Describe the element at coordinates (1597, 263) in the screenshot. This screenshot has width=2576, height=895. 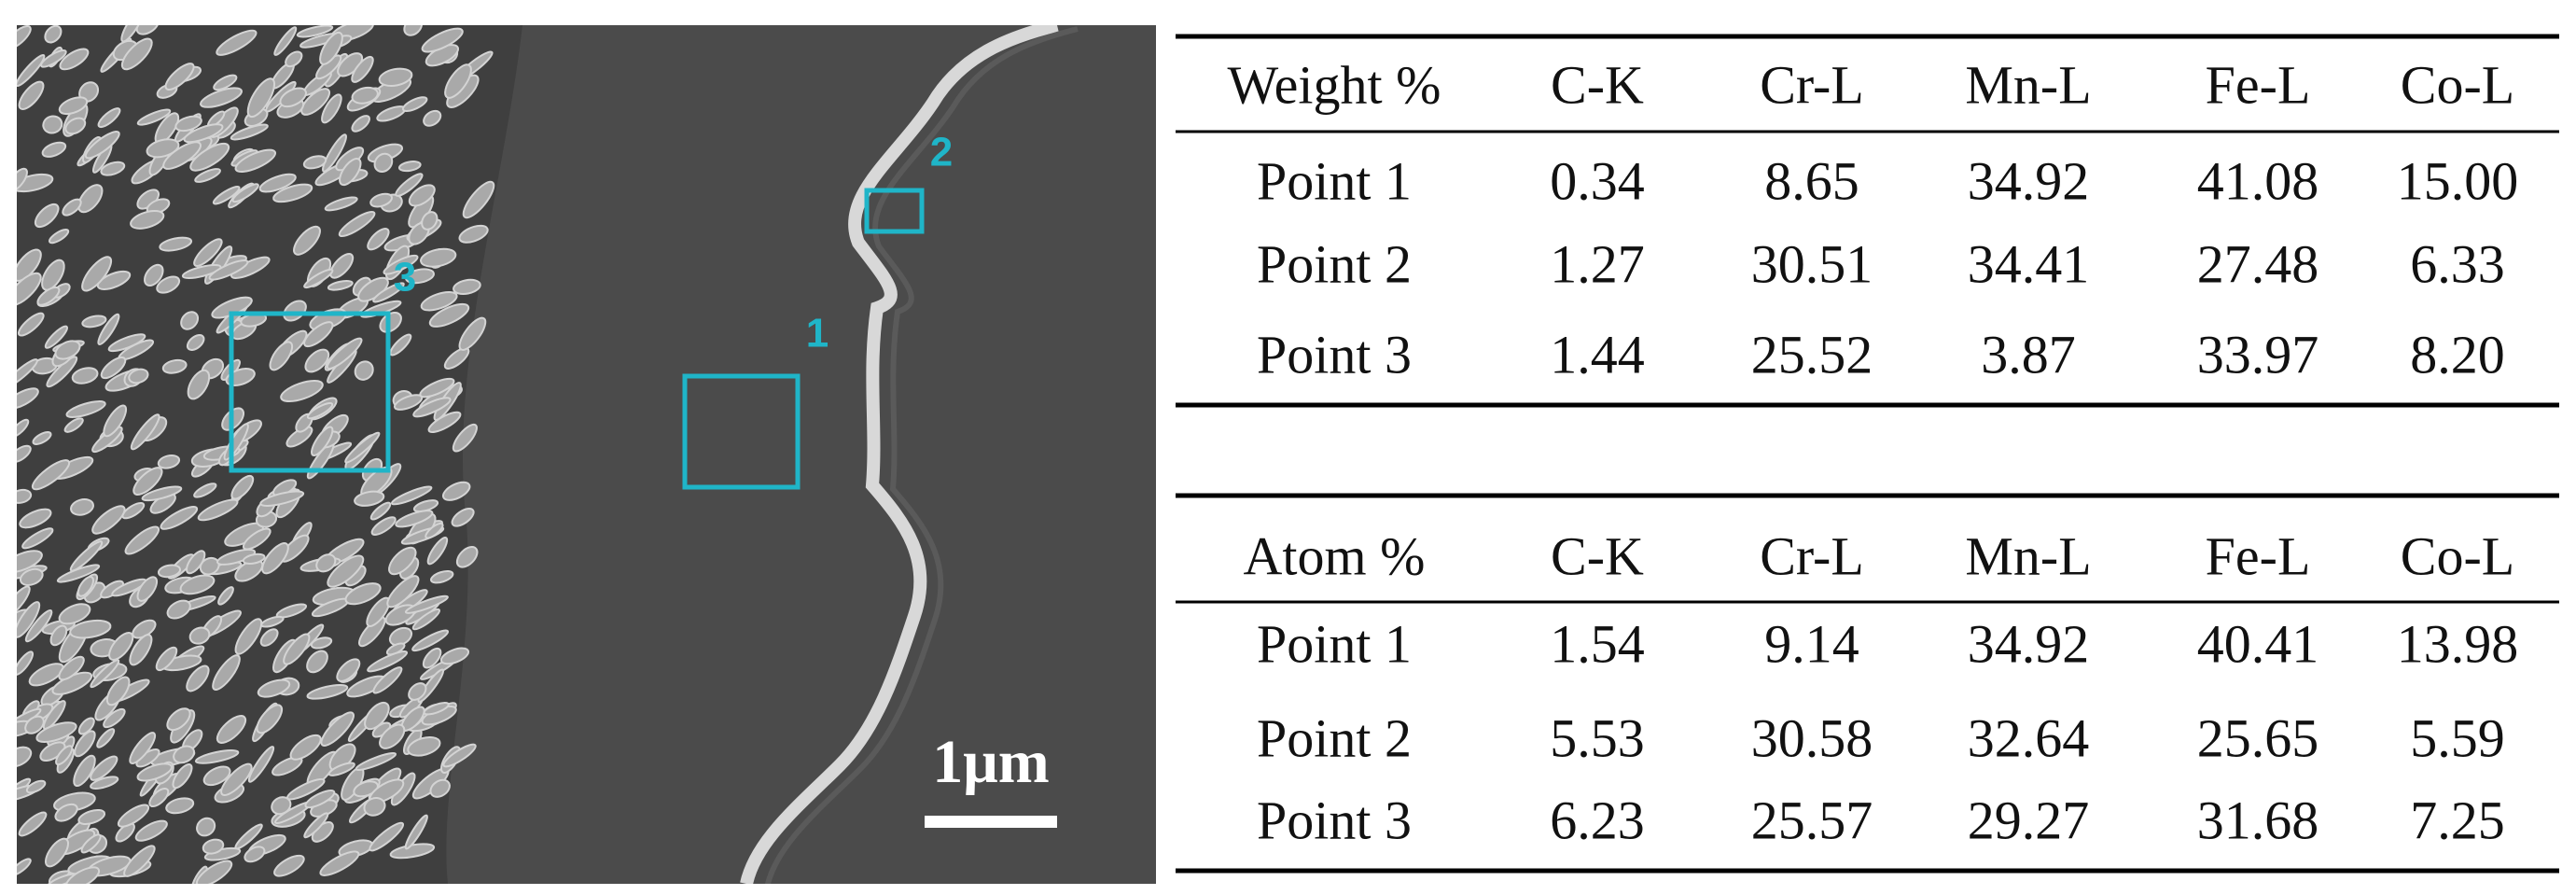
I see `table-cell: 1.27` at that location.